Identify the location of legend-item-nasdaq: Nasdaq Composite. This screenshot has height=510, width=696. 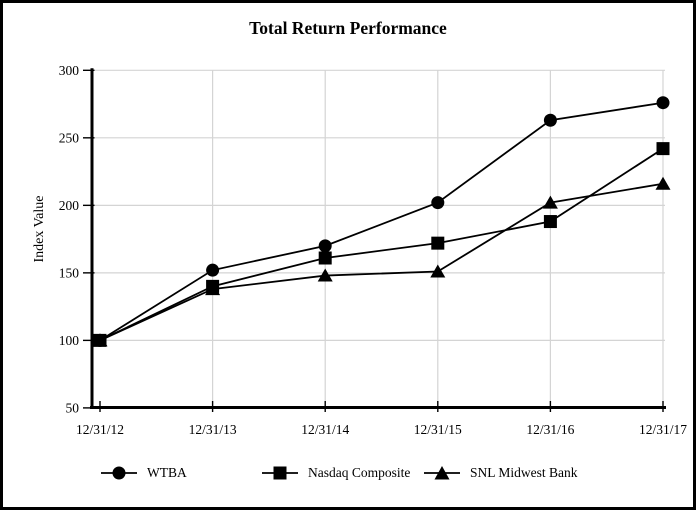
(336, 473).